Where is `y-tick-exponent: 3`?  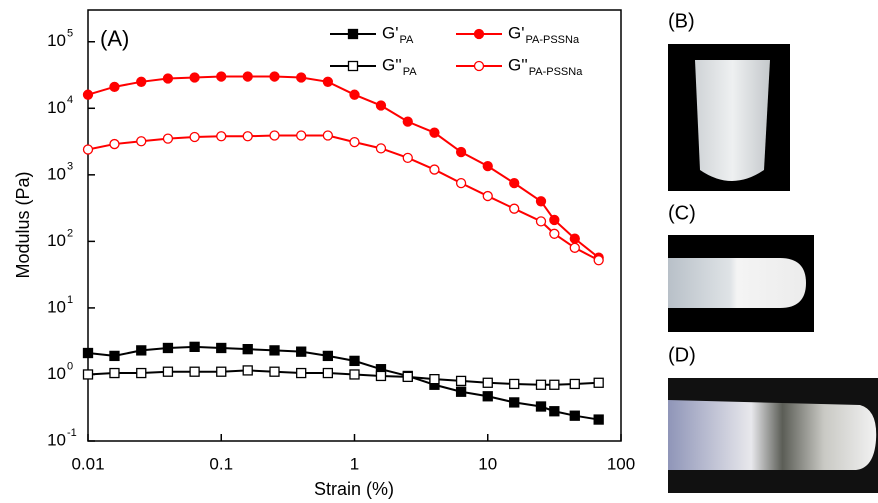 y-tick-exponent: 3 is located at coordinates (70, 167).